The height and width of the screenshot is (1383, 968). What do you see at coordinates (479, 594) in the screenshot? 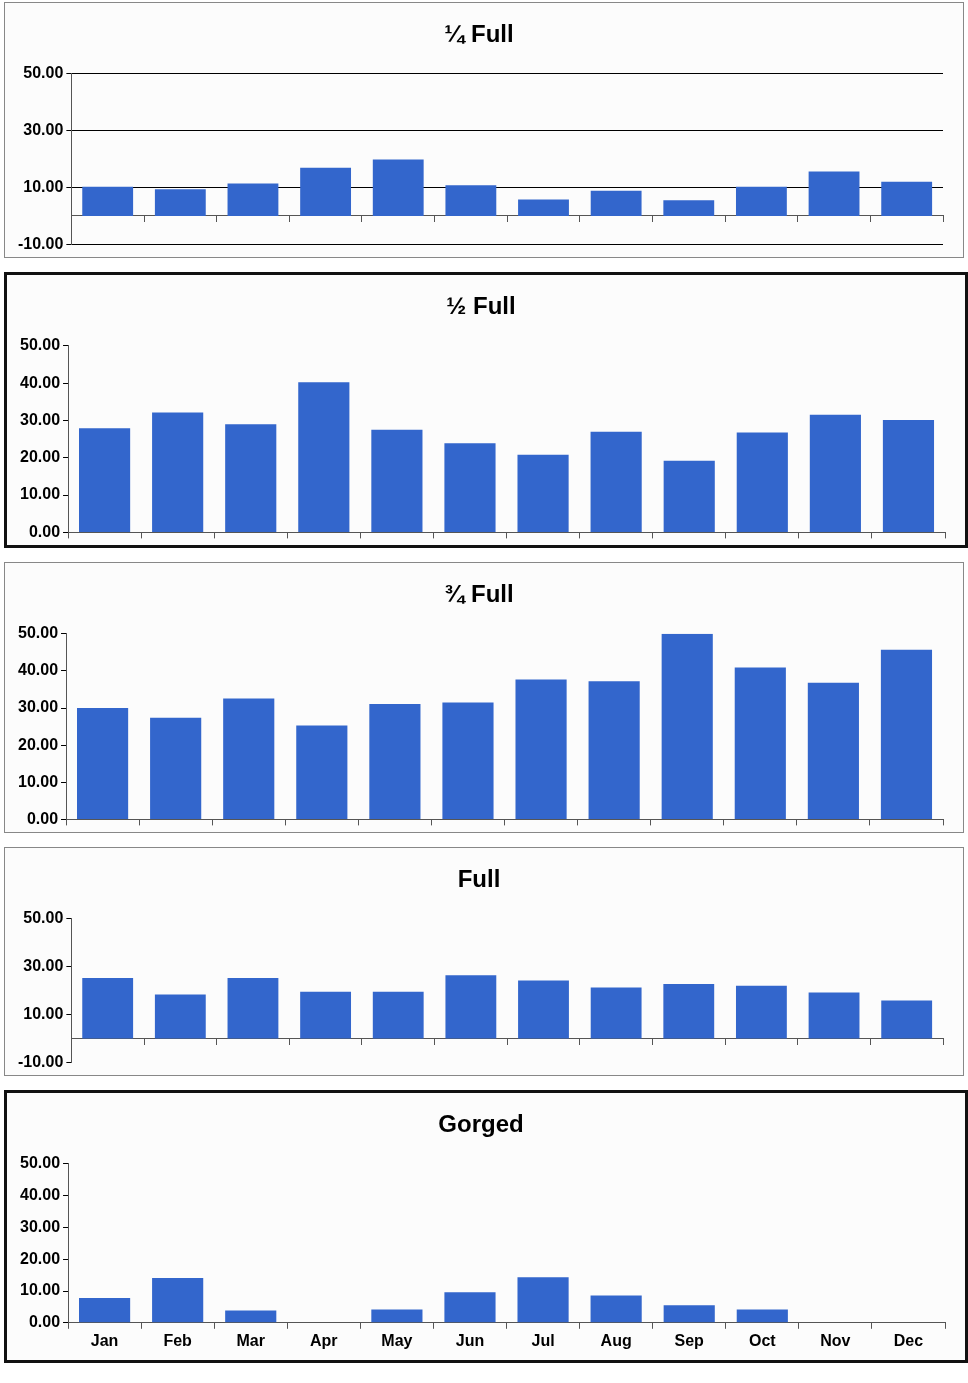
I see `chart-title: ¾ Full` at bounding box center [479, 594].